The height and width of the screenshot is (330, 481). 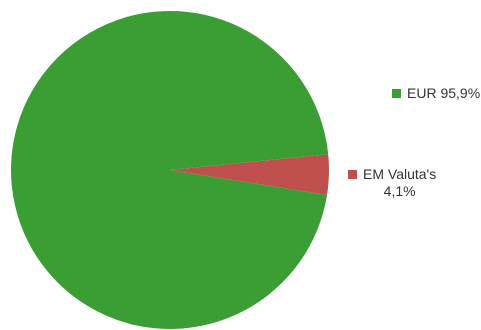 I want to click on legend-label-em: EM Valuta's, so click(x=400, y=174).